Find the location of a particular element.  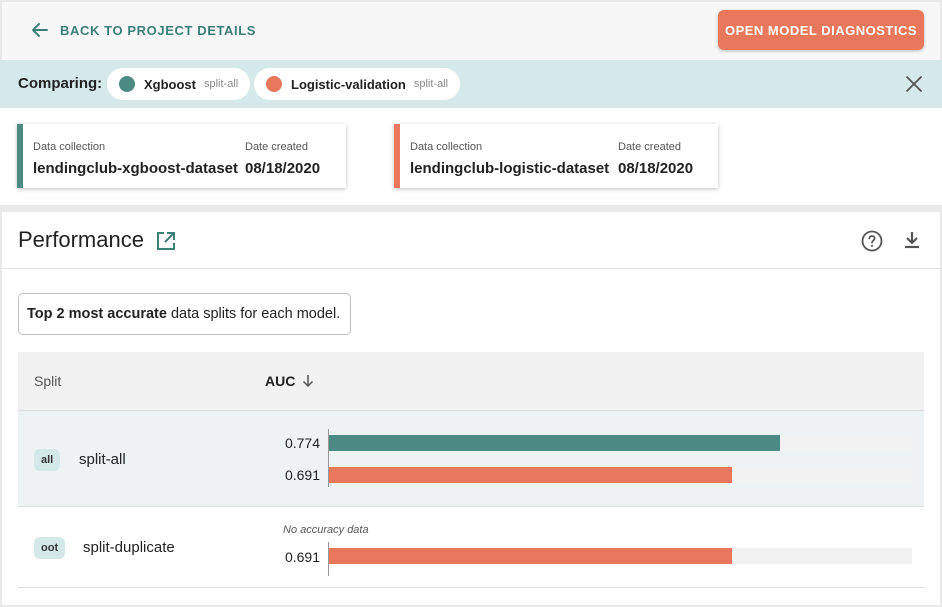

data-collection-value: lendingclub-xgboost-dataset is located at coordinates (136, 168).